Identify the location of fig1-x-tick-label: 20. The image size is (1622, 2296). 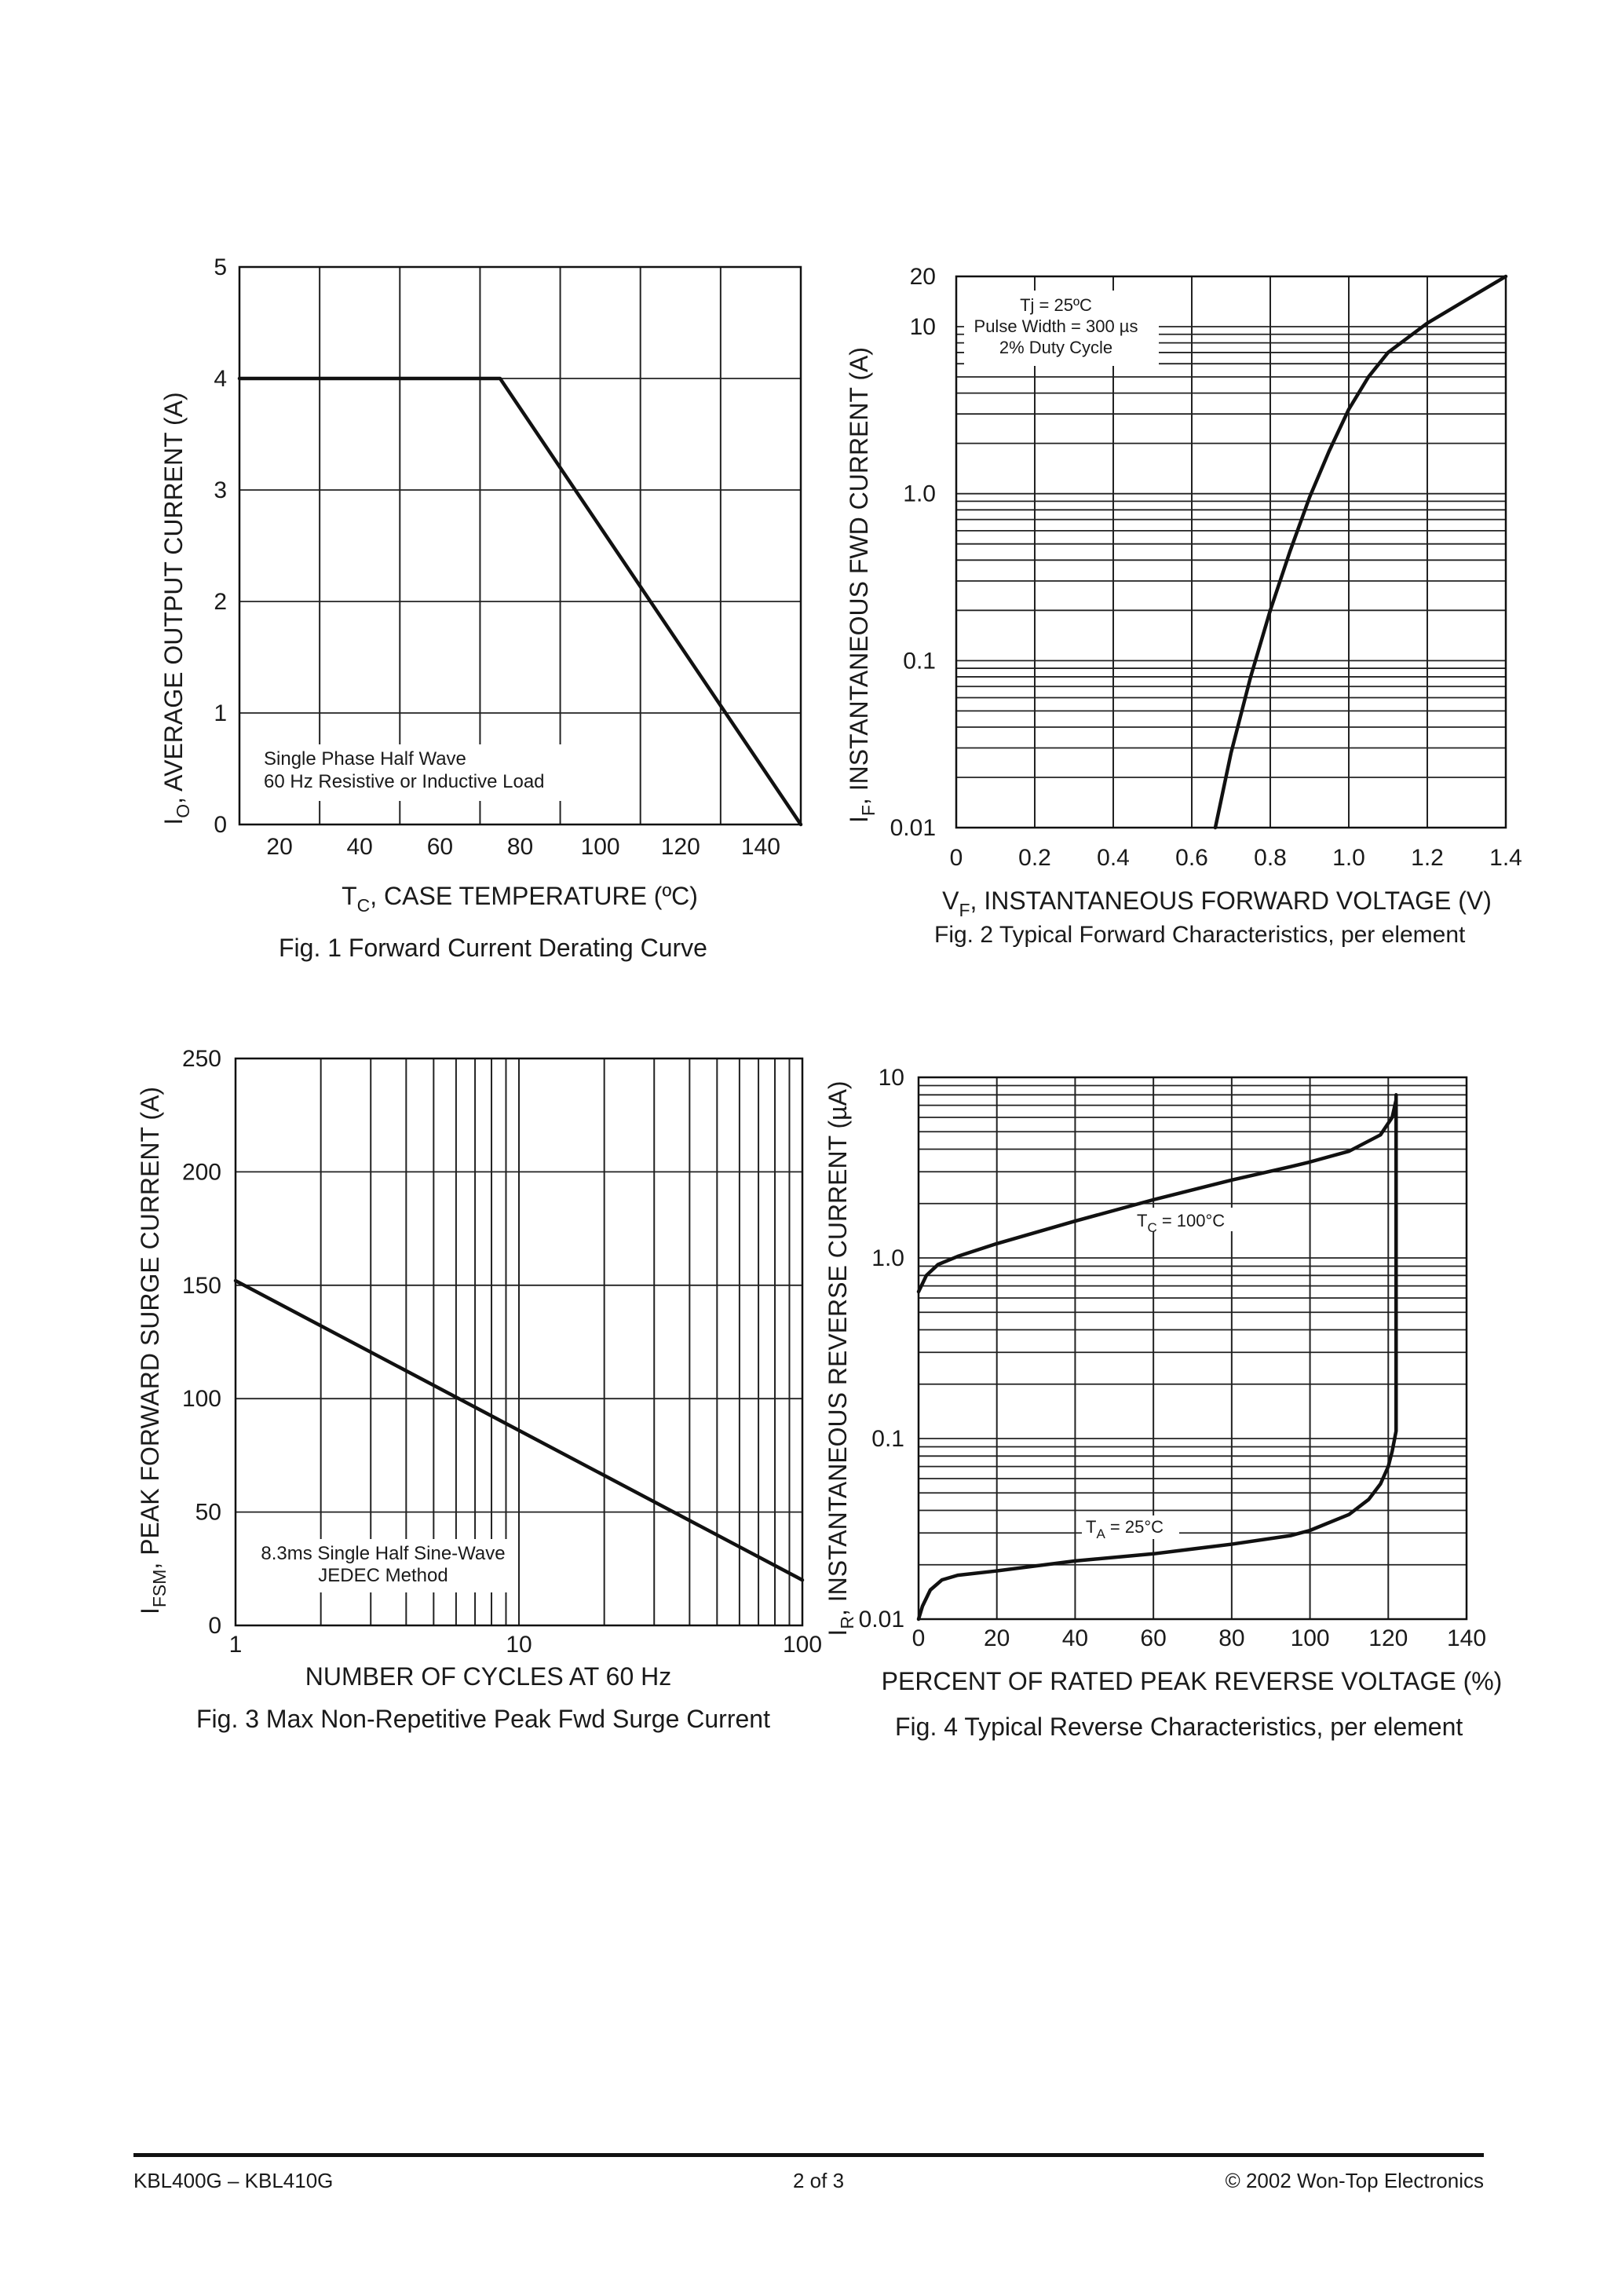
(279, 847).